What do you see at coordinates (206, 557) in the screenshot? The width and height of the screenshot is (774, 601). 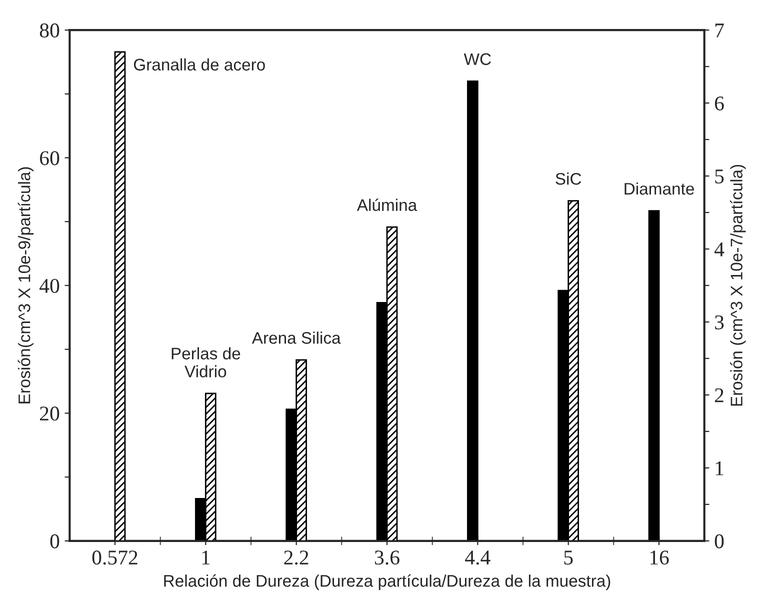 I see `x-tick-label: 1` at bounding box center [206, 557].